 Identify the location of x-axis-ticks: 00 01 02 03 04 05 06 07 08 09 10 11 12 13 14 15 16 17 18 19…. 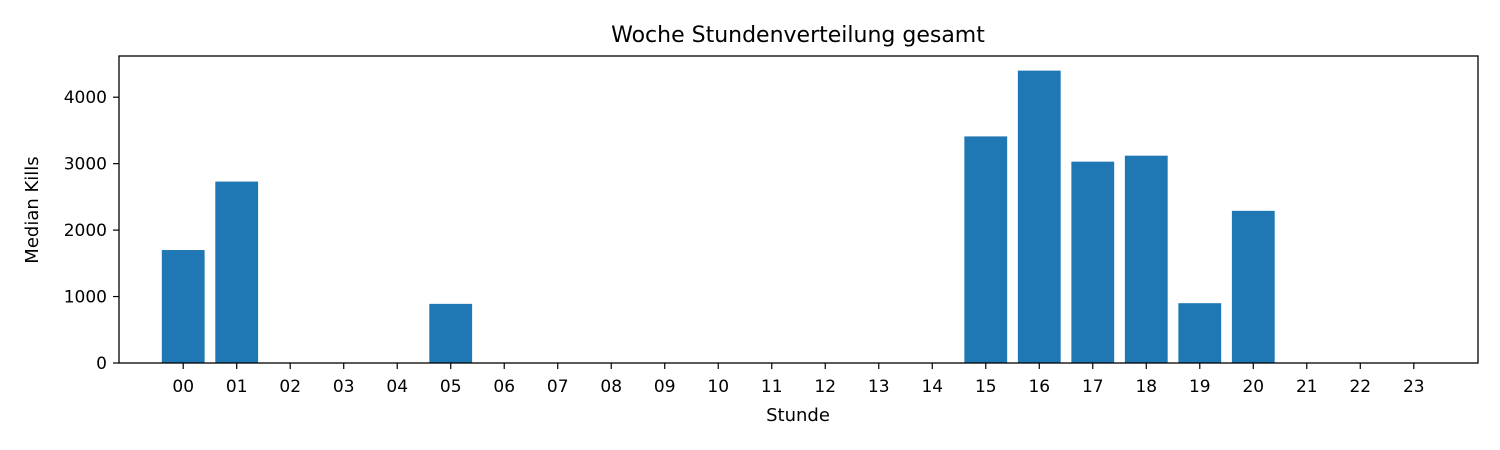
(798, 380).